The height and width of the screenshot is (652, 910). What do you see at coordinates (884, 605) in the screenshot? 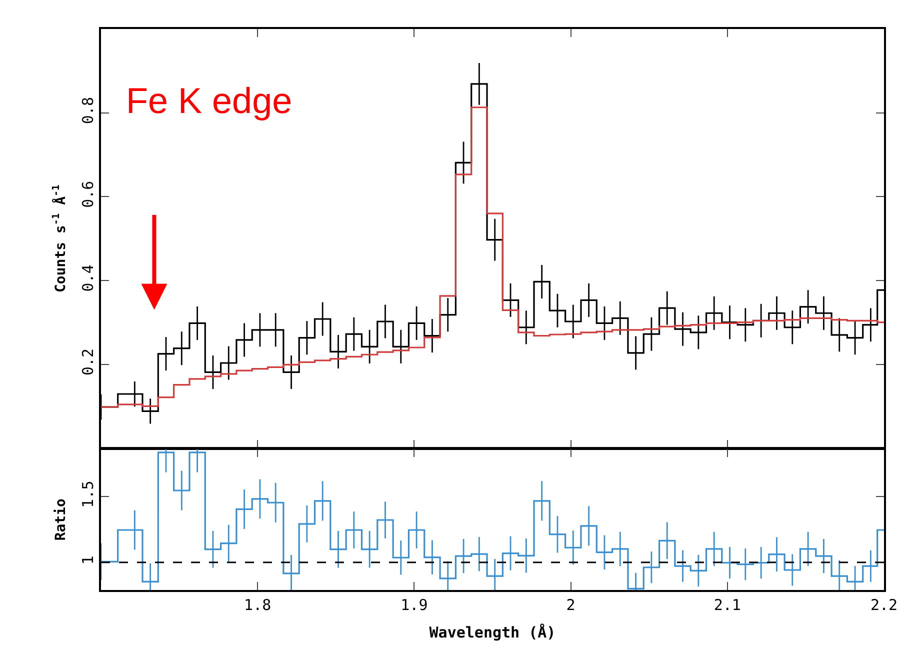
I see `x-tick-label: 2.2` at bounding box center [884, 605].